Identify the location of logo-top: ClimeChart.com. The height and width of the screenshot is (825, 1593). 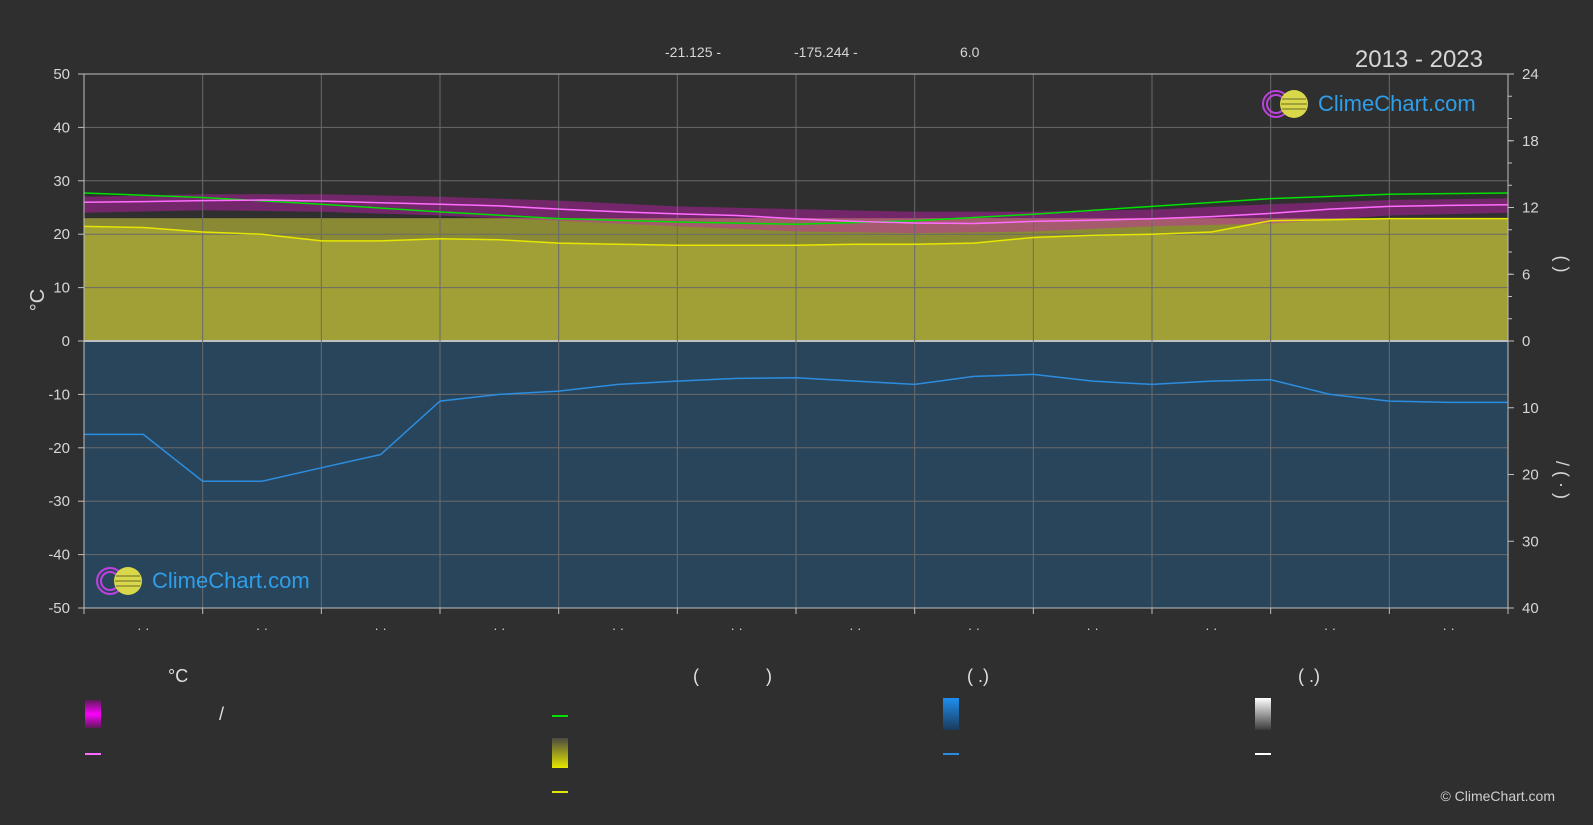
(1368, 104).